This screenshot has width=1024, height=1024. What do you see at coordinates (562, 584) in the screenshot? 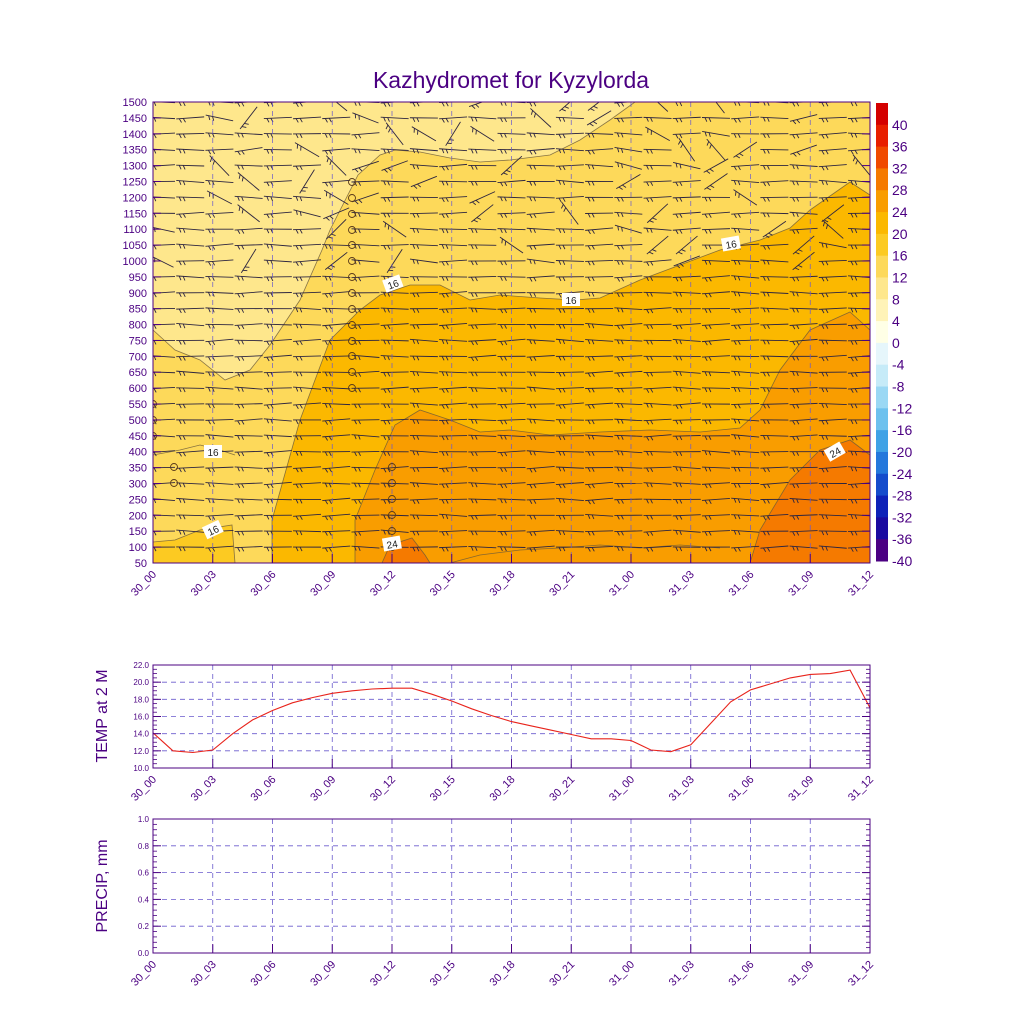
I see `x-tick-label: 30_21` at bounding box center [562, 584].